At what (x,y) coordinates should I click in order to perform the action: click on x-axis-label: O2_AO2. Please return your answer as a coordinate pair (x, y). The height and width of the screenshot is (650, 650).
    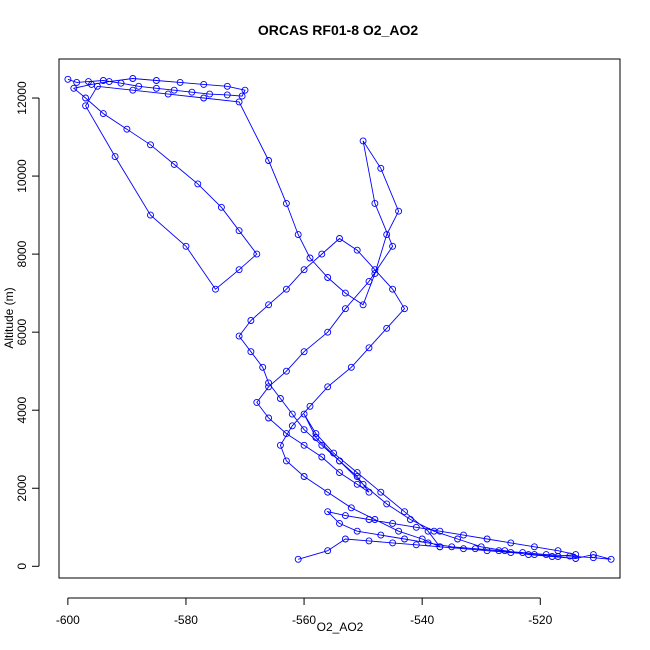
    Looking at the image, I should click on (340, 627).